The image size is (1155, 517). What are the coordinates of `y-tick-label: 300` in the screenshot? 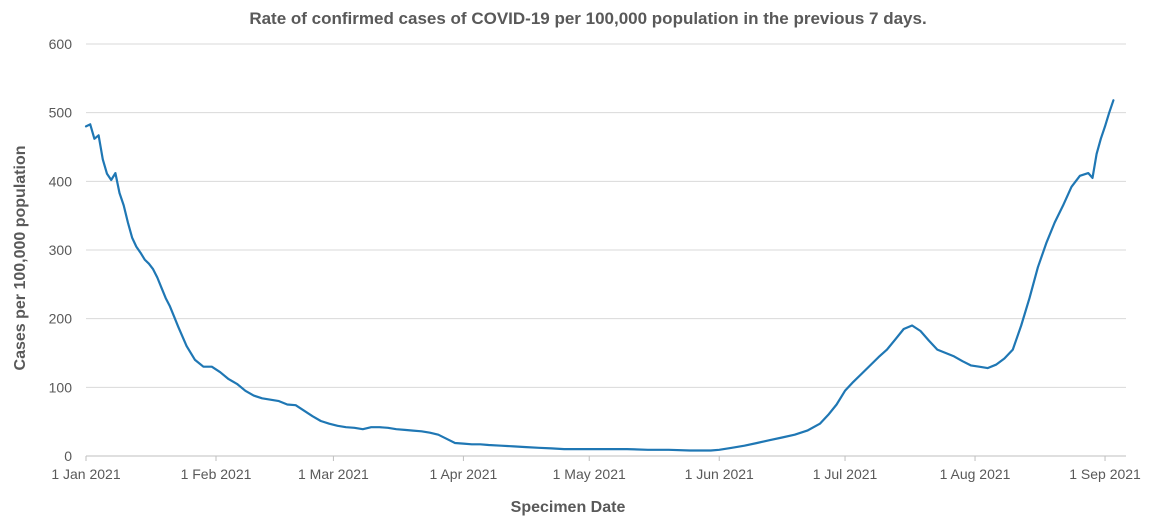 It's located at (61, 250).